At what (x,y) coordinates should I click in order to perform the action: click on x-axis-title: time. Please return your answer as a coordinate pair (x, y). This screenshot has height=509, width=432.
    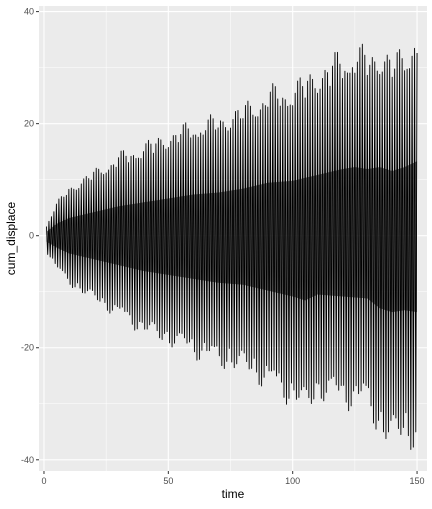
    Looking at the image, I should click on (233, 494).